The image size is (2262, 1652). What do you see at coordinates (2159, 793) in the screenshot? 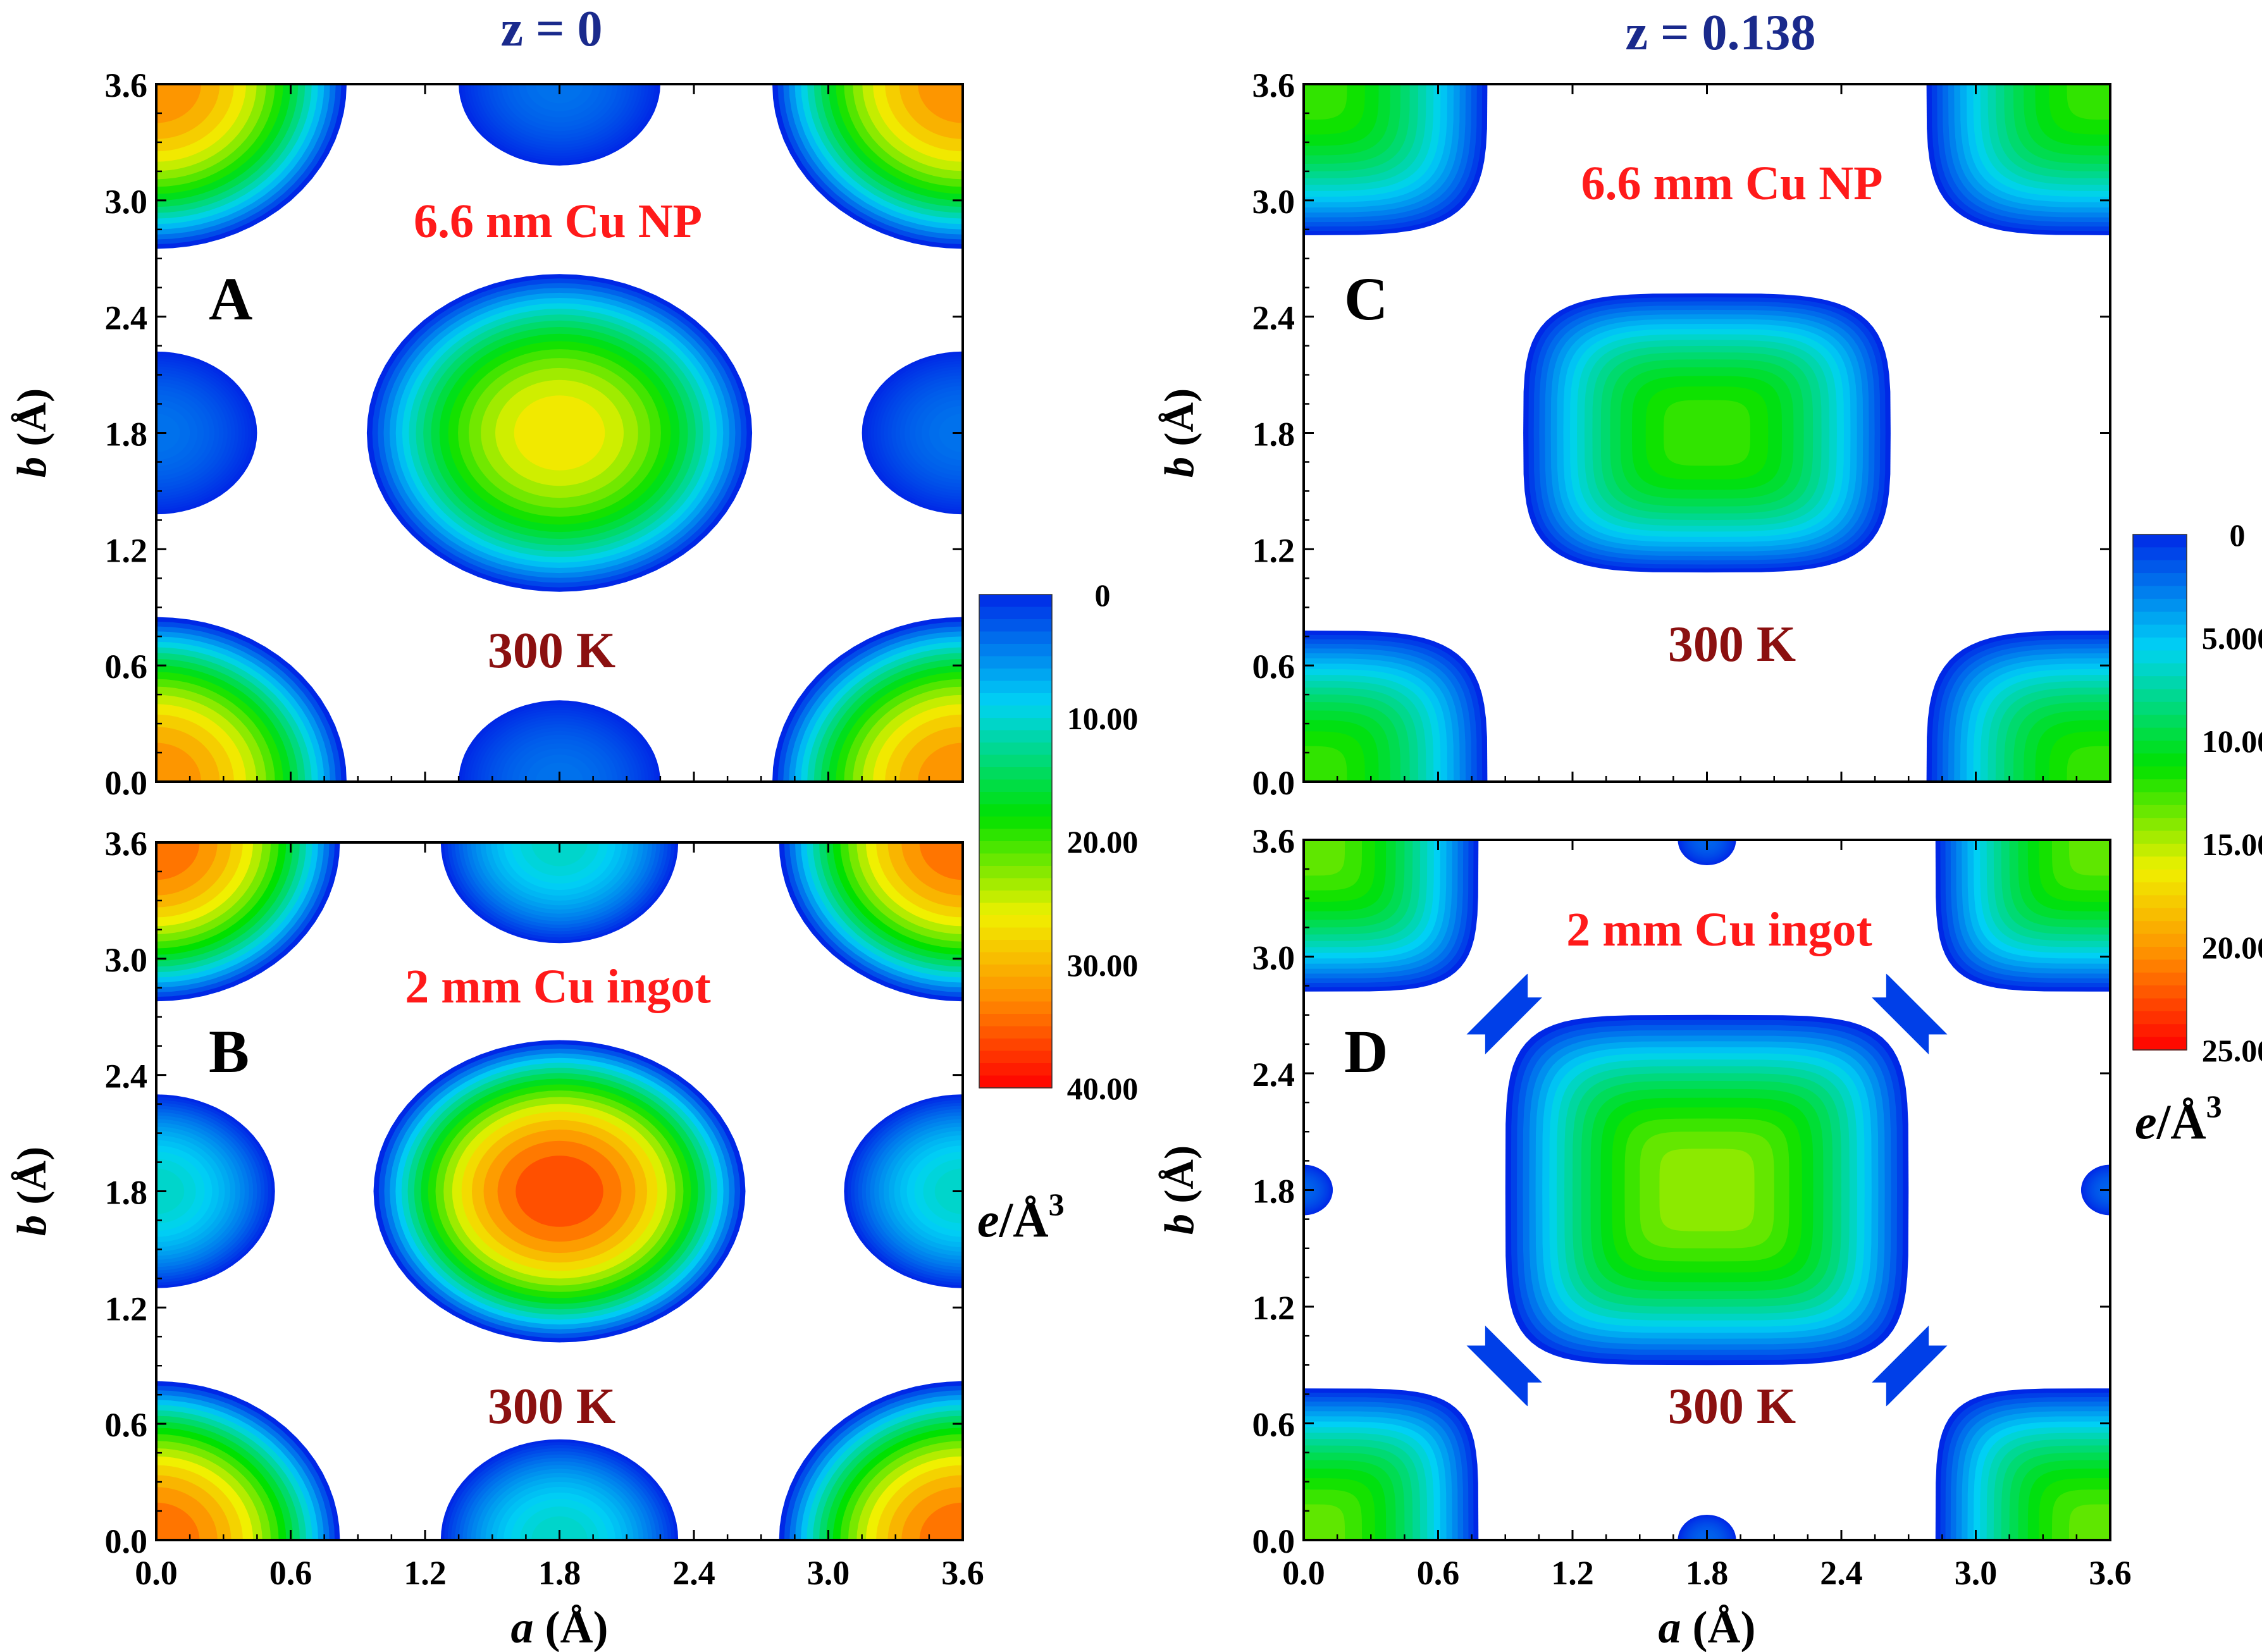
I see `colorbar-frame` at bounding box center [2159, 793].